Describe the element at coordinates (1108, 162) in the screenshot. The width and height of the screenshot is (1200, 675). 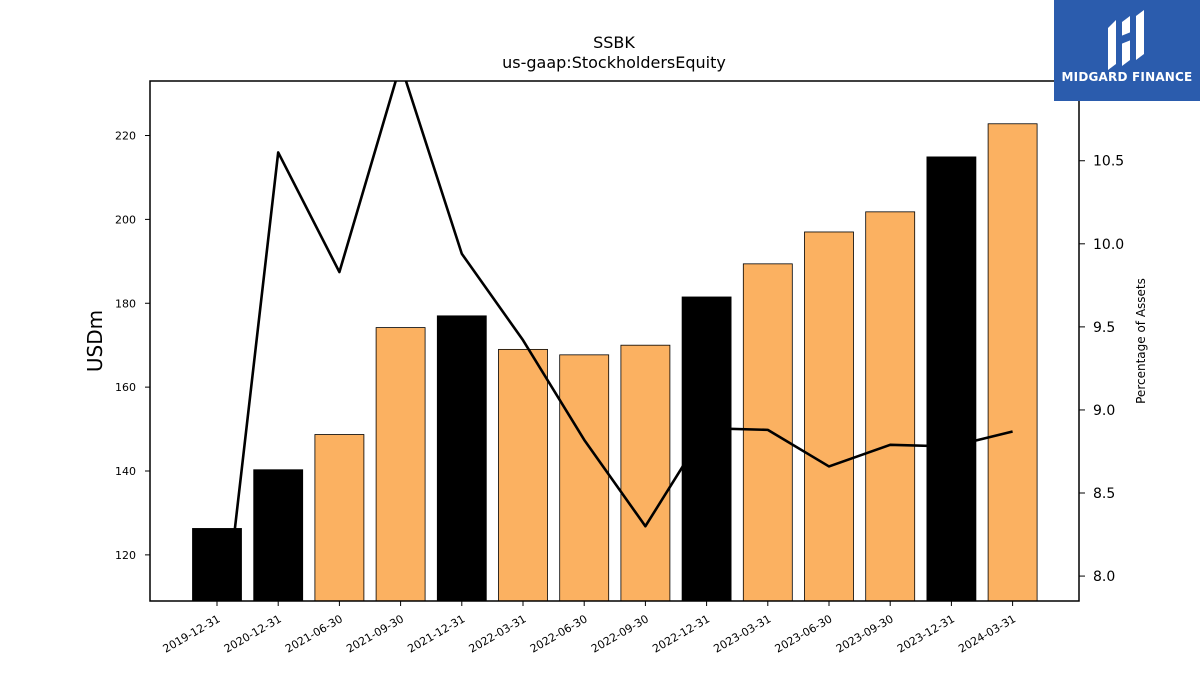
I see `right-tick-label: 10.5` at that location.